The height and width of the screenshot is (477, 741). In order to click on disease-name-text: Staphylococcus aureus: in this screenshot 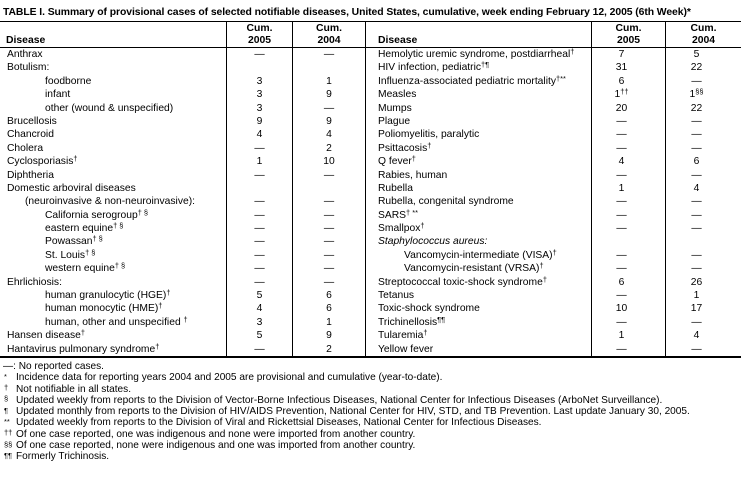, I will do `click(433, 242)`.